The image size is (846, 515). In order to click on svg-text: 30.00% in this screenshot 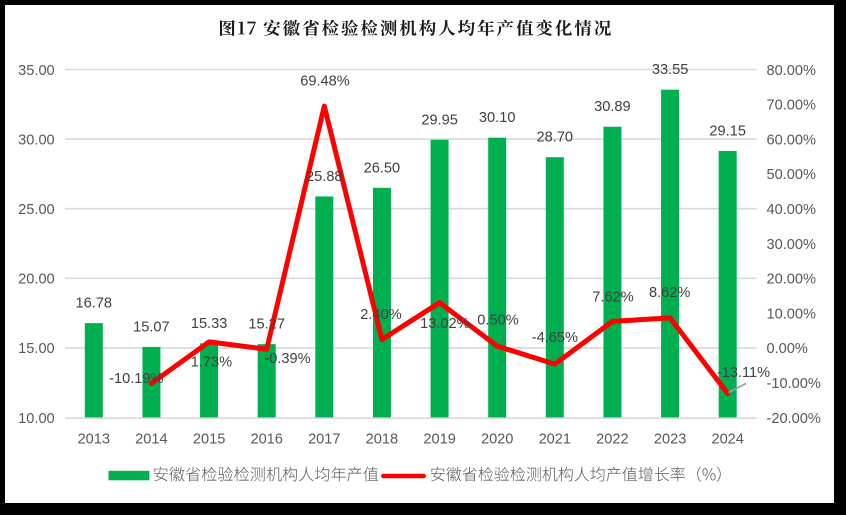, I will do `click(792, 245)`.